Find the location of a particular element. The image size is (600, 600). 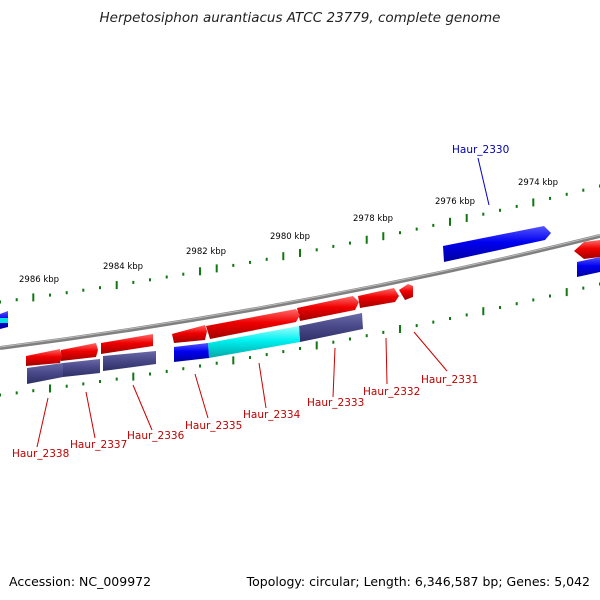

kbp-label-2986: 2986 kbp is located at coordinates (39, 280).